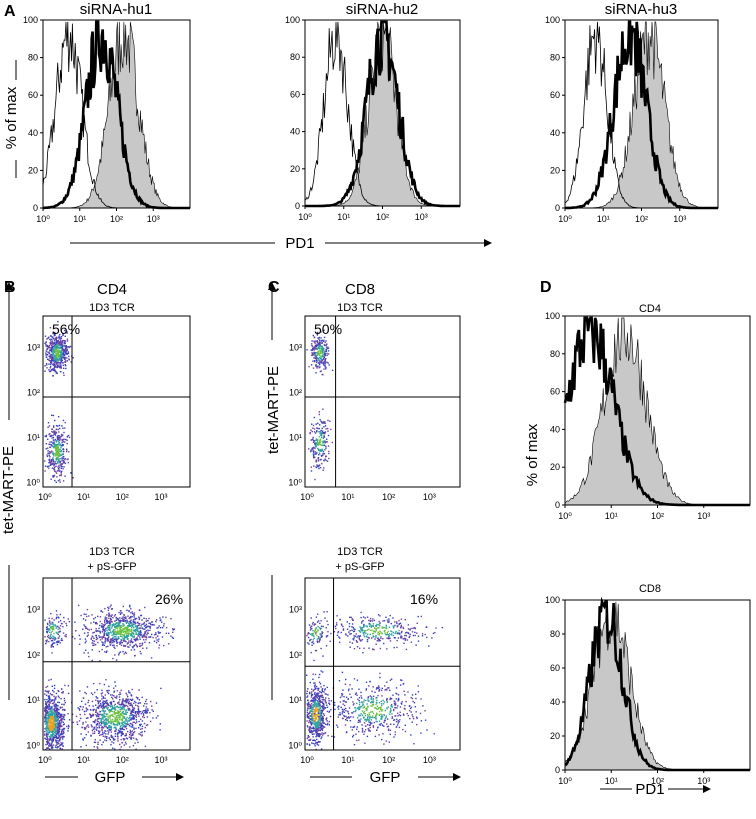 Image resolution: width=756 pixels, height=819 pixels. Describe the element at coordinates (611, 516) in the screenshot. I see `x-tick-label: 10¹` at that location.